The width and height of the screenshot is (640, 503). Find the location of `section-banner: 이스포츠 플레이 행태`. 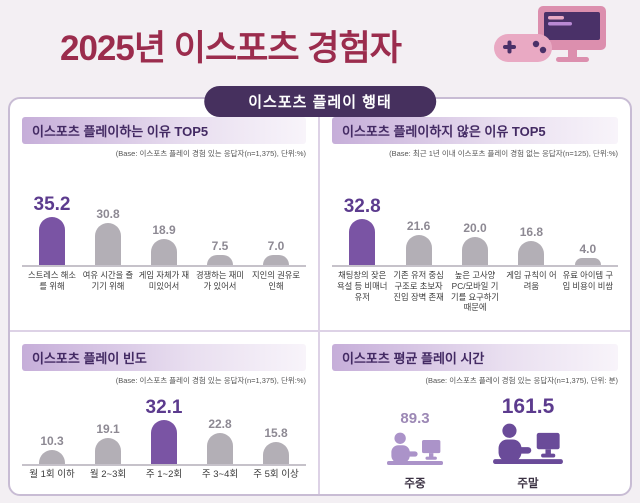

section-banner: 이스포츠 플레이 행태 is located at coordinates (320, 101).